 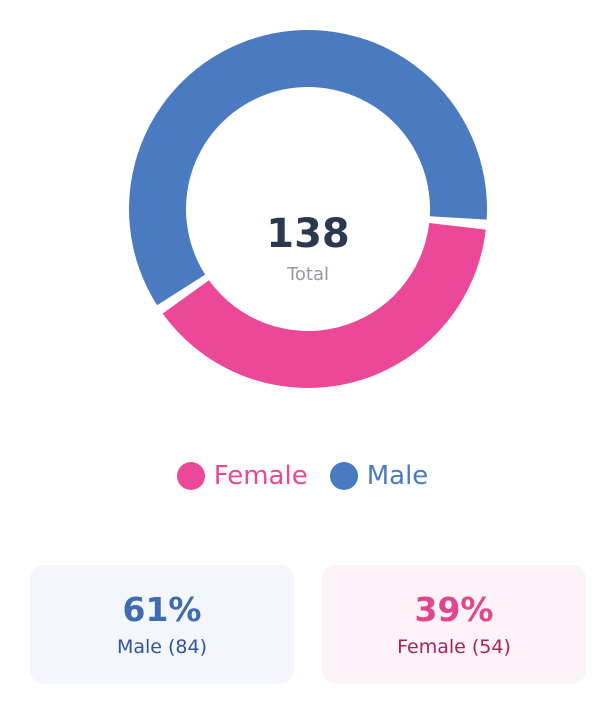 I want to click on chart-legend: Female Male, so click(x=302, y=476).